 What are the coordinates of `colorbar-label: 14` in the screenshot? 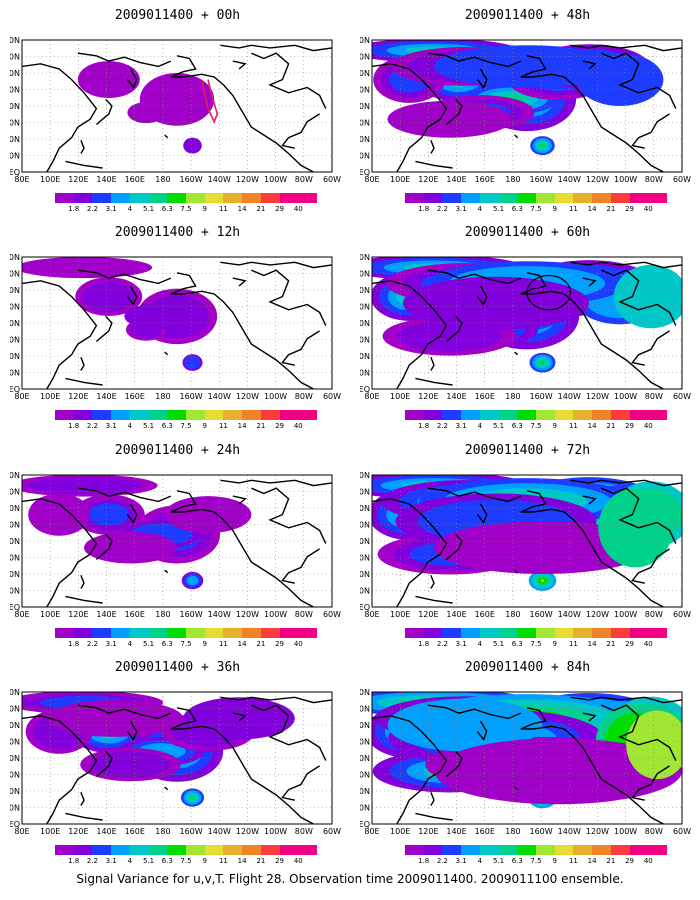 It's located at (592, 861).